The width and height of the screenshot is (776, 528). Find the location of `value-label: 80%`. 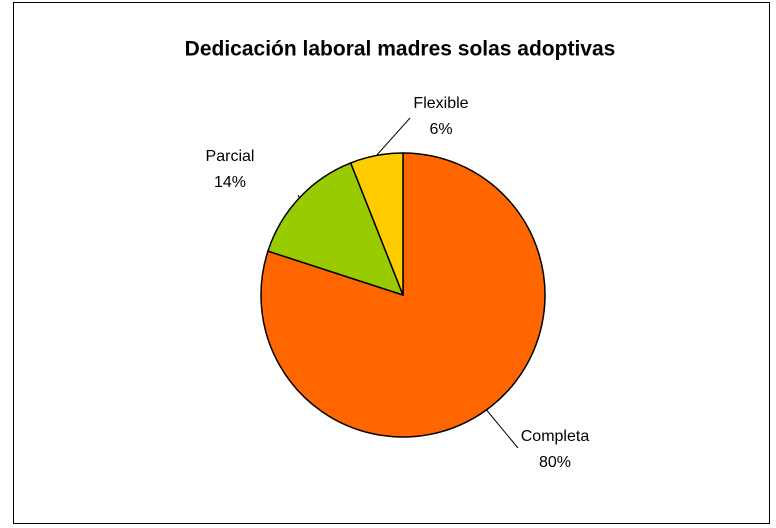

value-label: 80% is located at coordinates (555, 462).